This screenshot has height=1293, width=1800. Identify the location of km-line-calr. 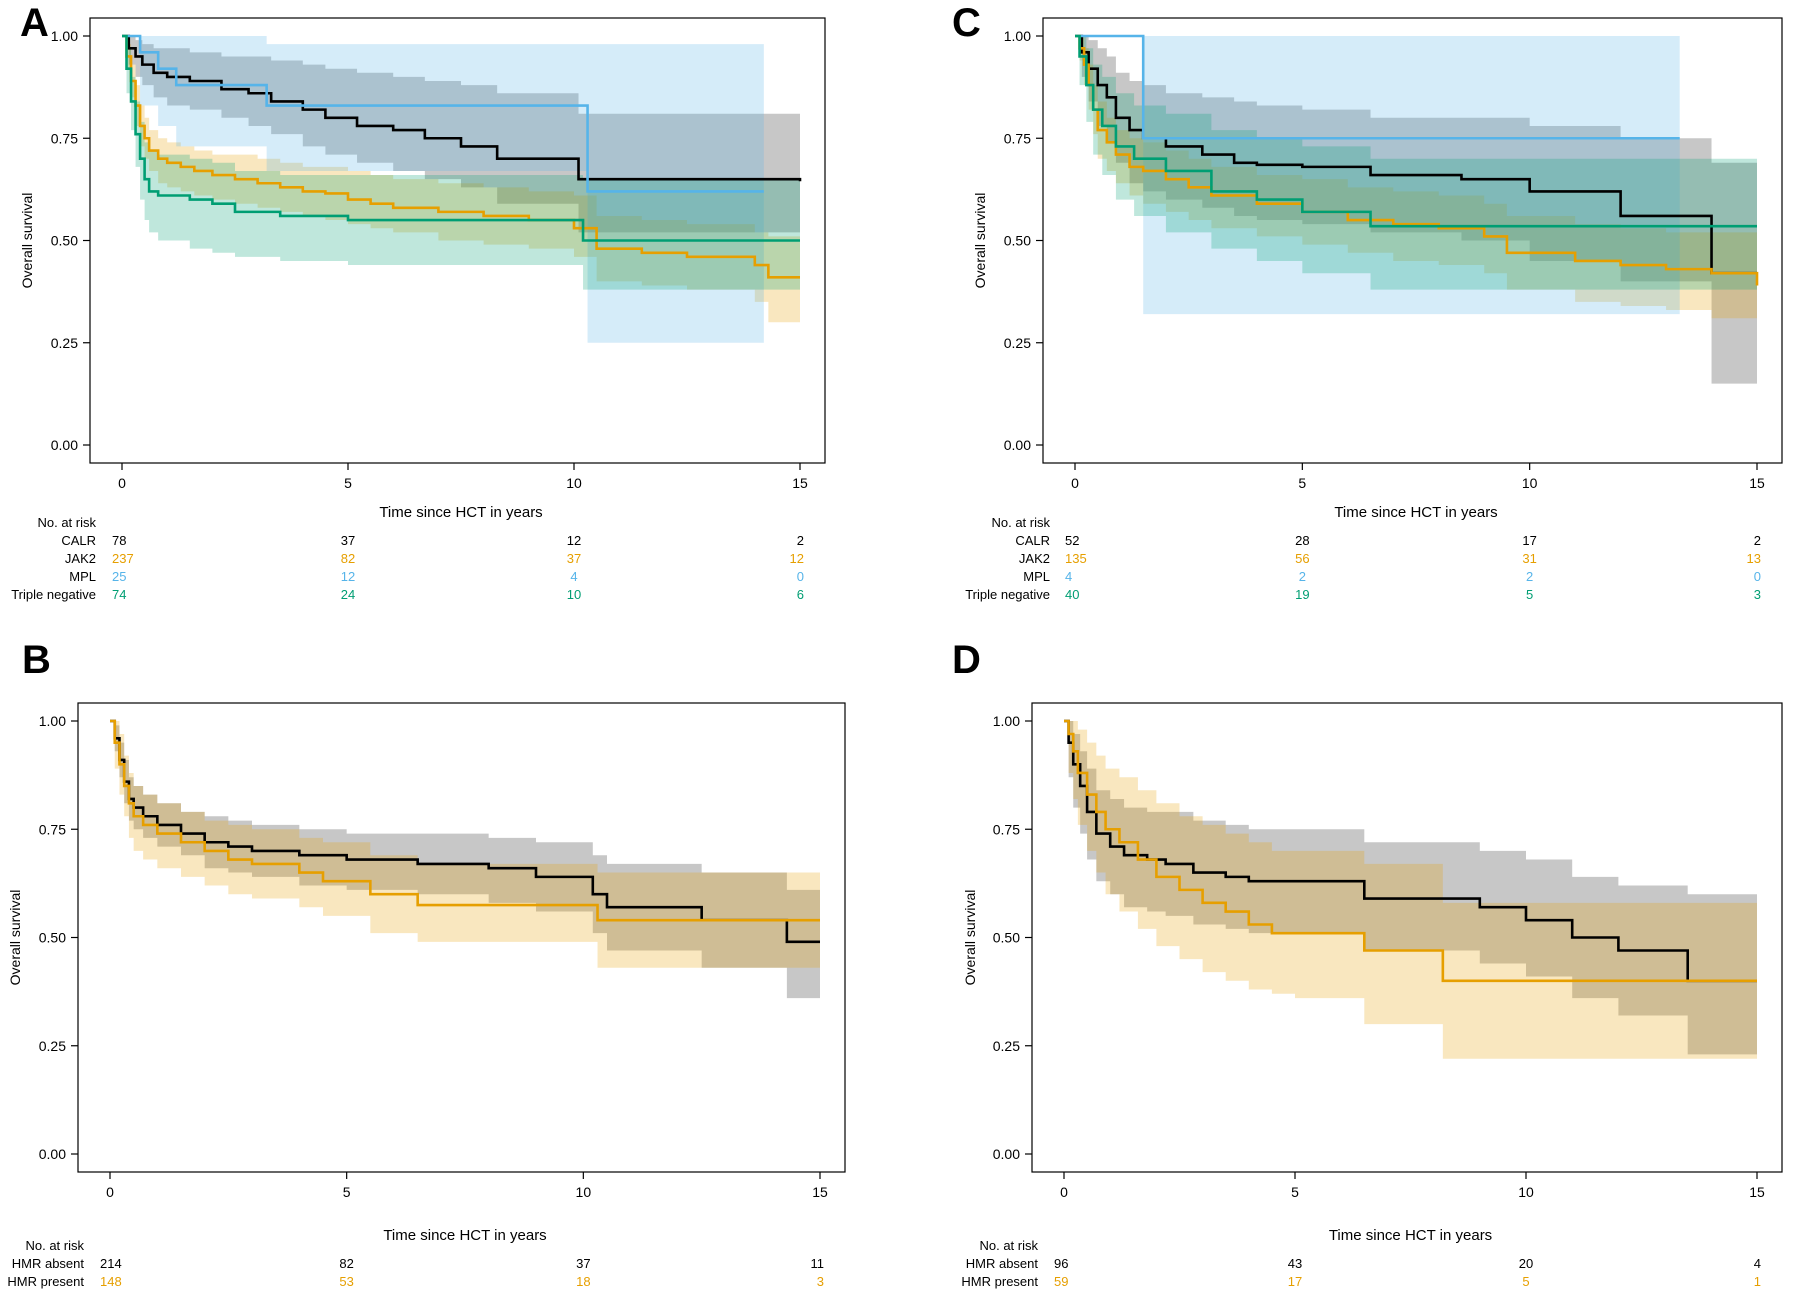
(462, 108).